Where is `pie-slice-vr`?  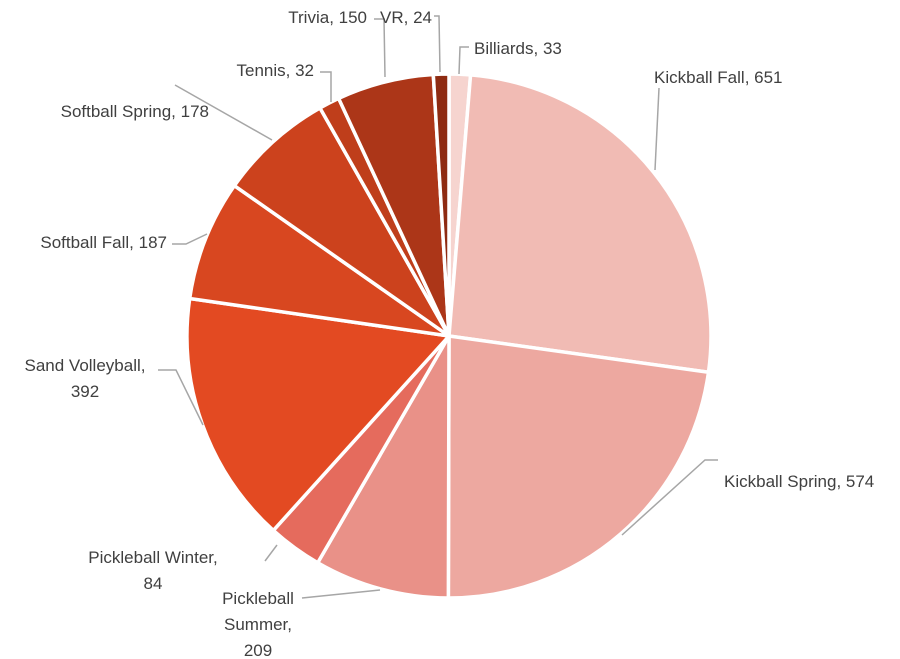
pie-slice-vr is located at coordinates (441, 205).